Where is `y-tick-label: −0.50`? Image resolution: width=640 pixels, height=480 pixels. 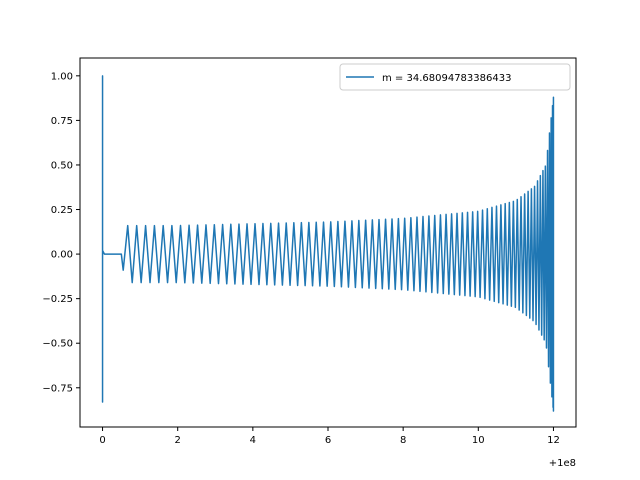
y-tick-label: −0.50 is located at coordinates (57, 344).